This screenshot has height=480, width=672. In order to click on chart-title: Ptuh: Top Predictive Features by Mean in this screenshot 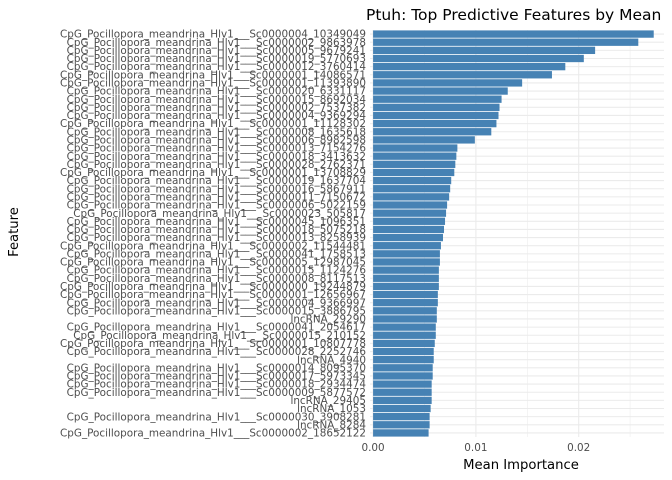, I will do `click(513, 15)`.